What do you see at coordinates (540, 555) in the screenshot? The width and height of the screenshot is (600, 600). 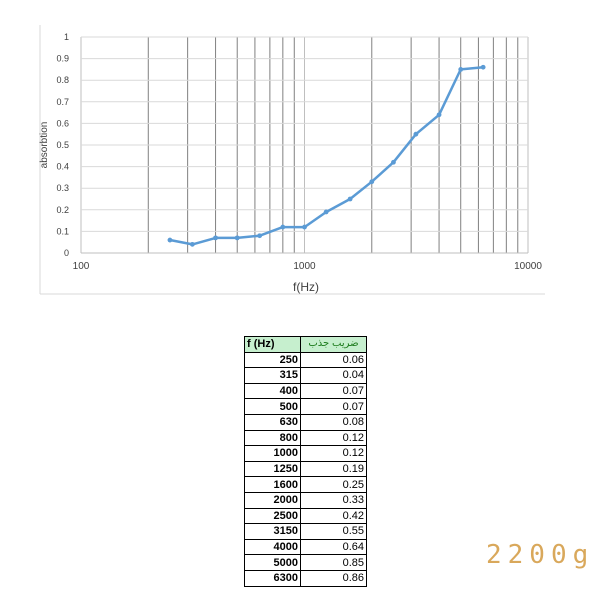 I see `weight-label: 2200g` at bounding box center [540, 555].